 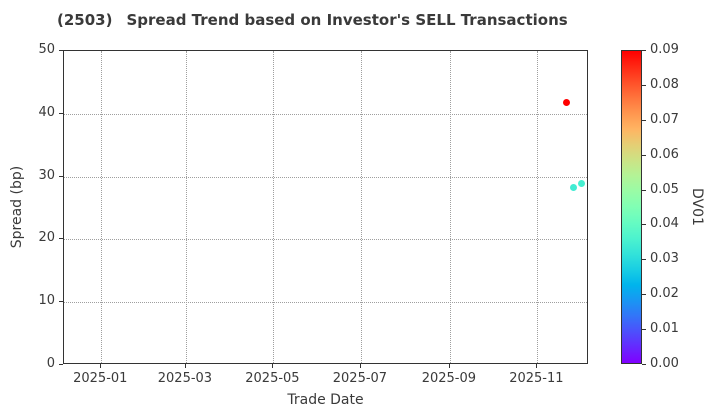 I want to click on colorbar-tick-label: 0.00, so click(x=664, y=363).